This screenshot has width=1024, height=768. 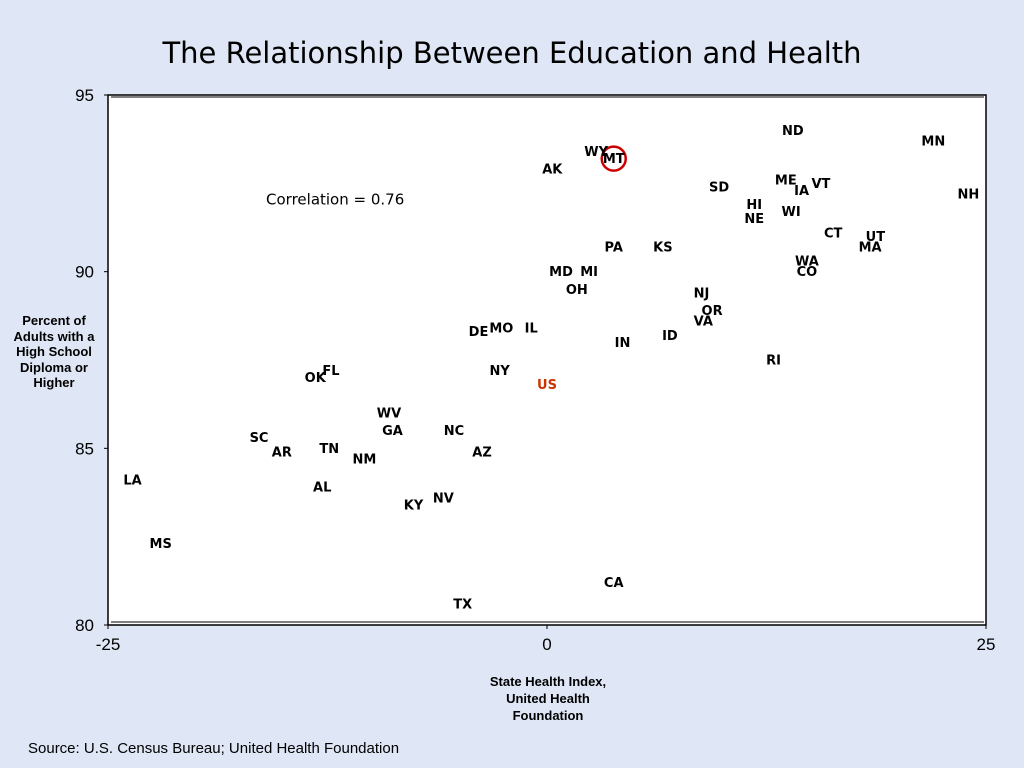 I want to click on point-label-al: AL, so click(x=322, y=488).